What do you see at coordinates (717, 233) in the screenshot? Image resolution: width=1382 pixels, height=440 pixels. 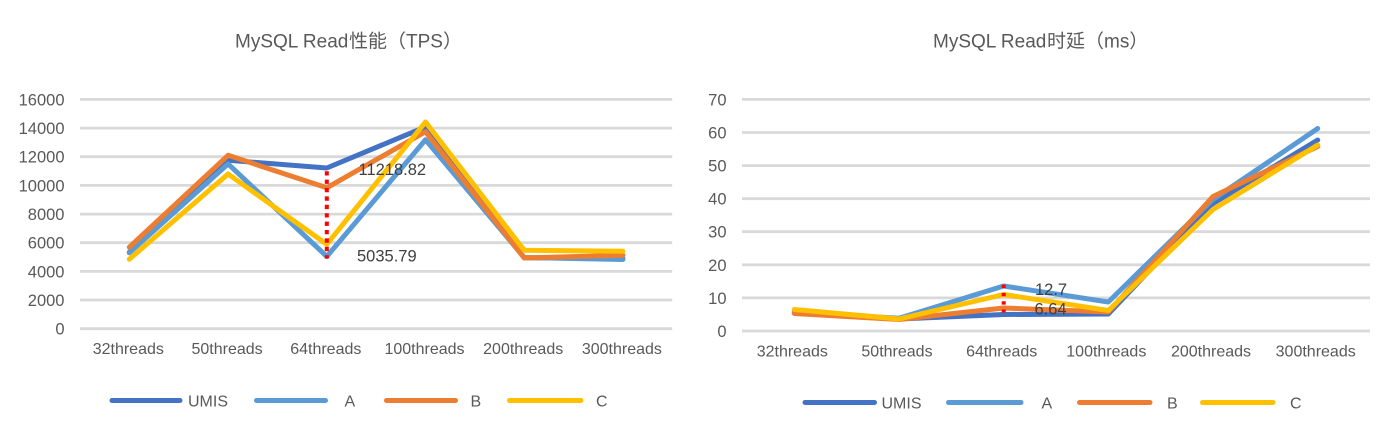 I see `svg-text: 30` at bounding box center [717, 233].